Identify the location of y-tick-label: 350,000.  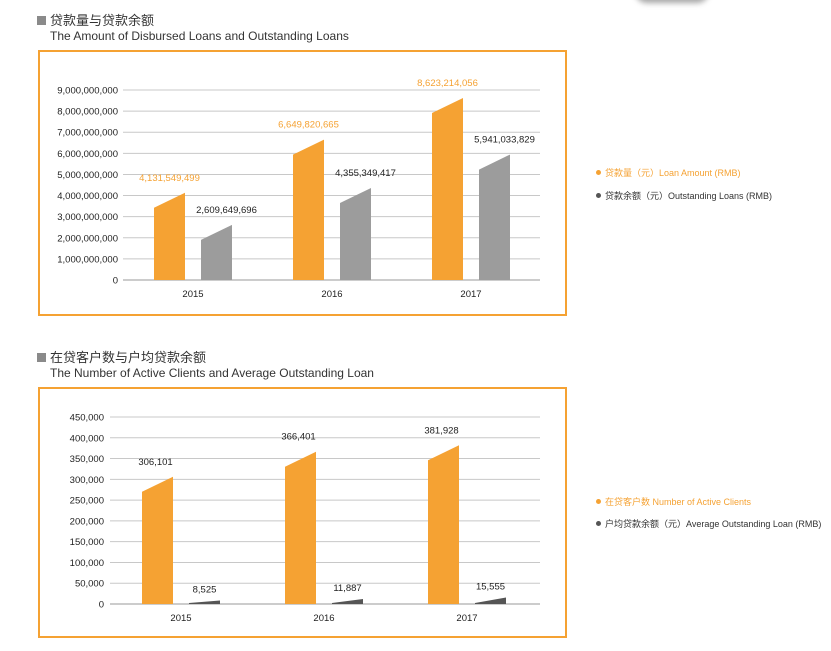
(87, 459).